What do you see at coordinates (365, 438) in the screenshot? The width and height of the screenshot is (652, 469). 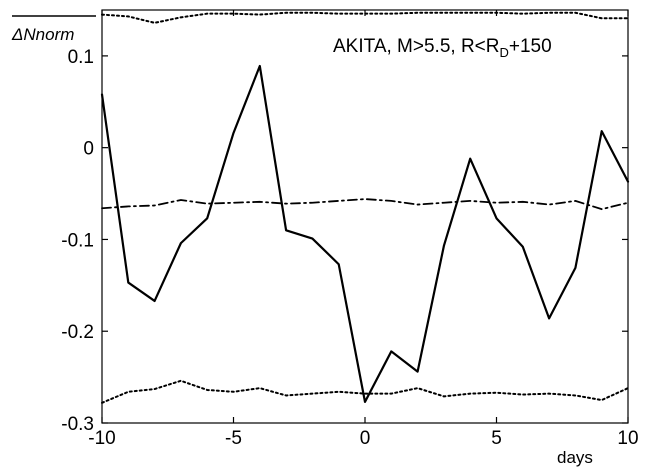 I see `x-tick-label: 0` at bounding box center [365, 438].